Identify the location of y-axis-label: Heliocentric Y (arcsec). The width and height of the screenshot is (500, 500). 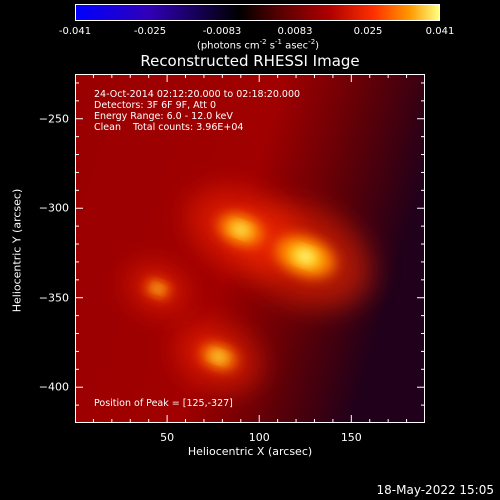
(17, 250).